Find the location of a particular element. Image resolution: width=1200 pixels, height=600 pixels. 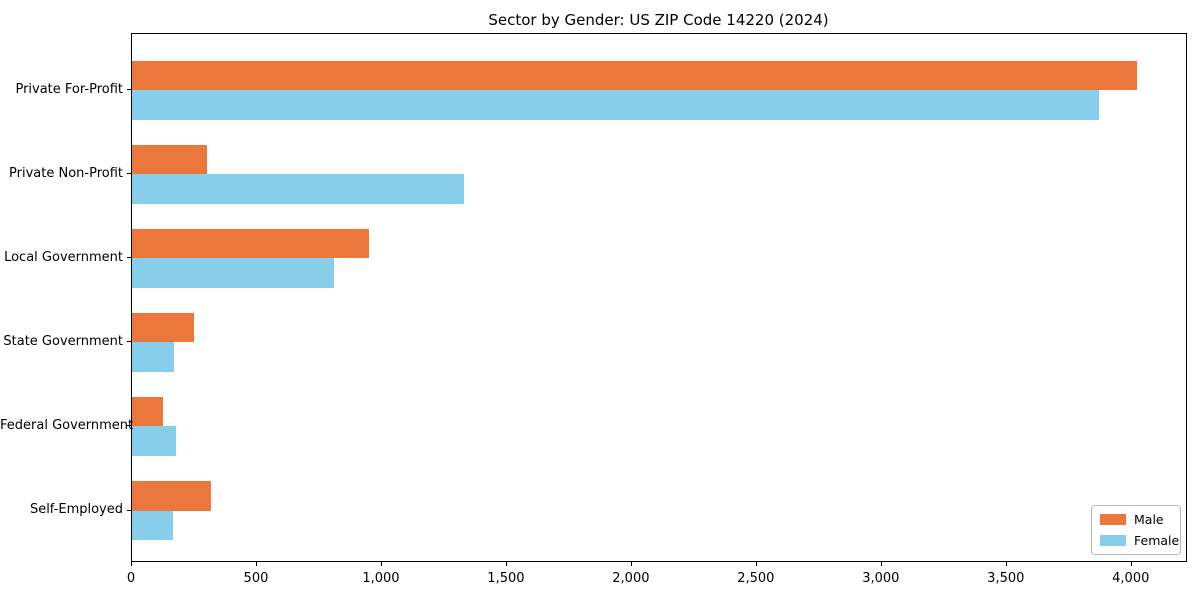

x-tick-label: 1,500 is located at coordinates (506, 578).